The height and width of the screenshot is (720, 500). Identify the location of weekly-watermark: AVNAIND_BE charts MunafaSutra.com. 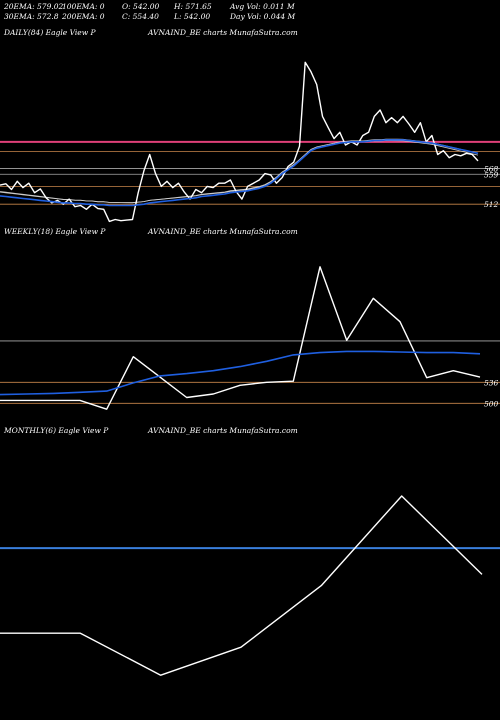
(223, 231).